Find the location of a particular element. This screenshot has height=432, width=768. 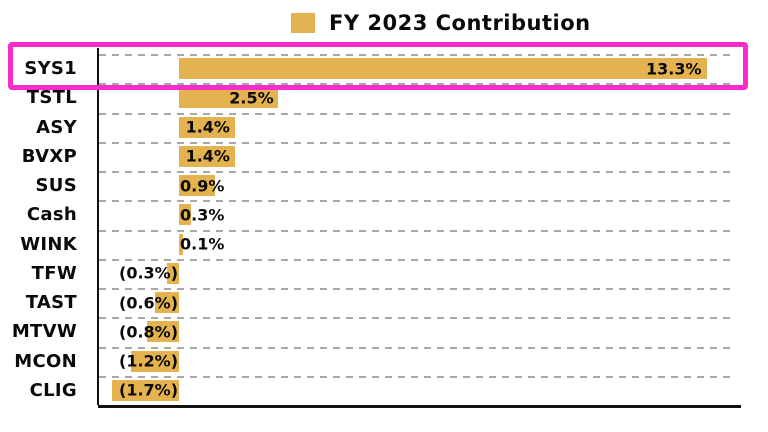

ticker-label: MTVW is located at coordinates (44, 332).